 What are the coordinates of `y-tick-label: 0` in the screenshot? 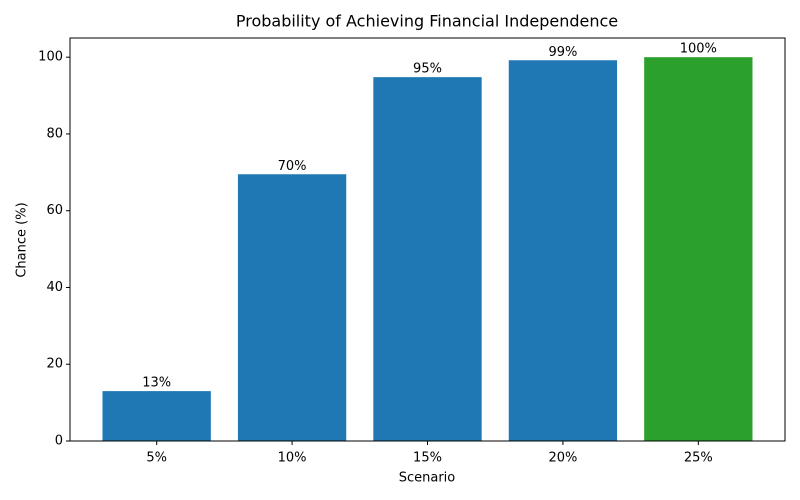 It's located at (59, 441).